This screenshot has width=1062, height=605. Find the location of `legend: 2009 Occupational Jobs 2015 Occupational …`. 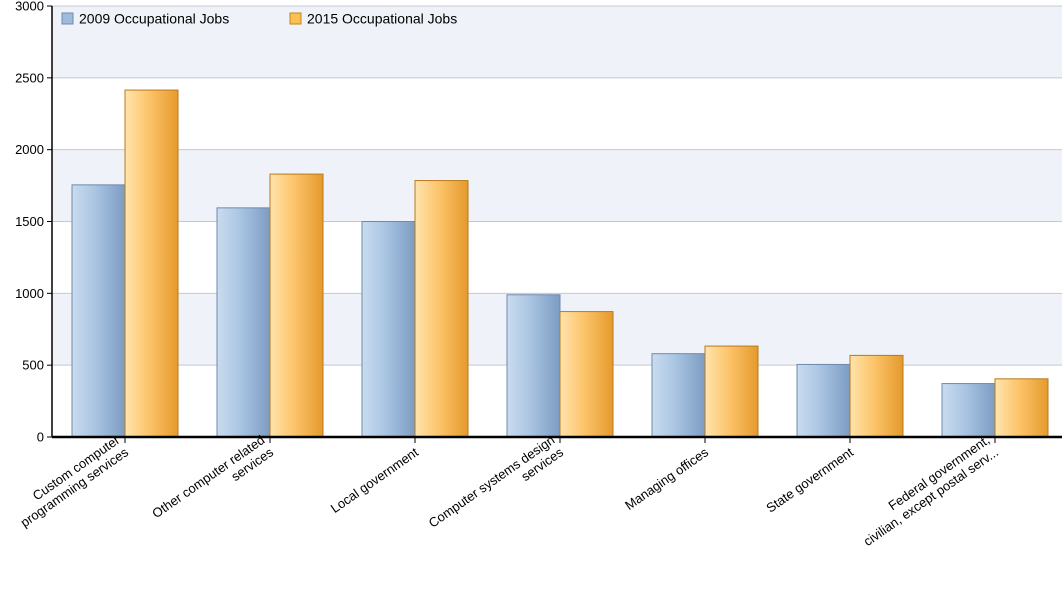

legend: 2009 Occupational Jobs 2015 Occupational … is located at coordinates (259, 19).